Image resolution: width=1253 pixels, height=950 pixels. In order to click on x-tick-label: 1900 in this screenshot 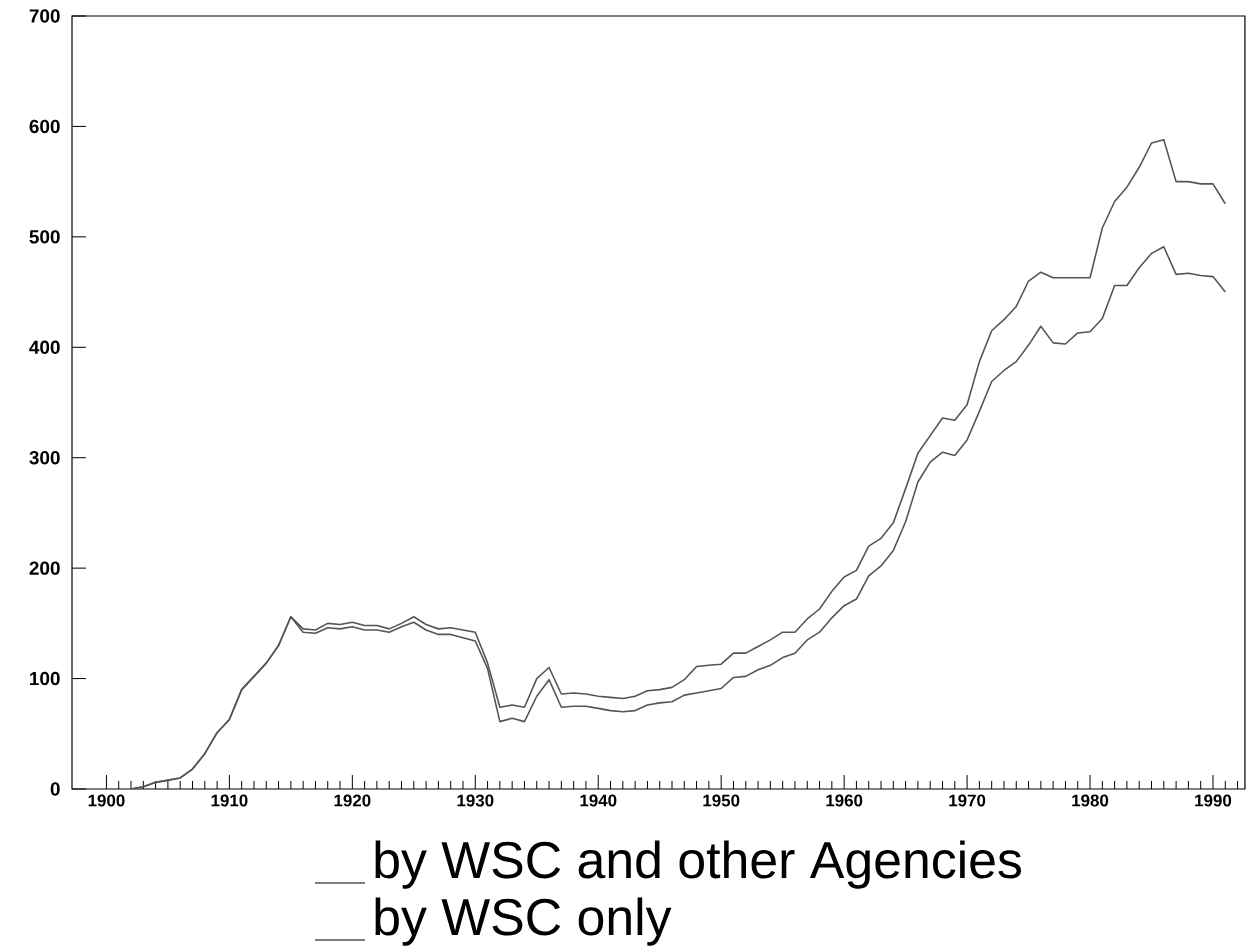, I will do `click(106, 800)`.